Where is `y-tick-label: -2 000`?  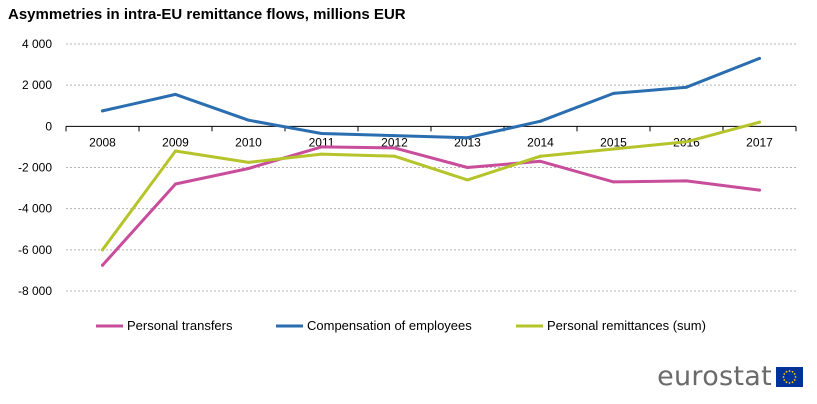 y-tick-label: -2 000 is located at coordinates (35, 168).